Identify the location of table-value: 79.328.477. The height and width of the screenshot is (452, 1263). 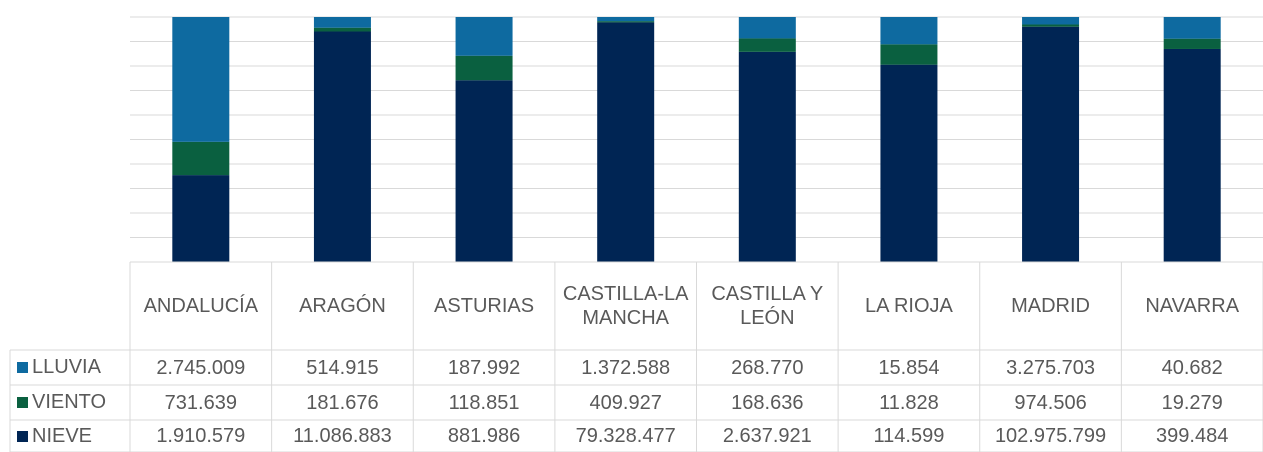
(625, 436).